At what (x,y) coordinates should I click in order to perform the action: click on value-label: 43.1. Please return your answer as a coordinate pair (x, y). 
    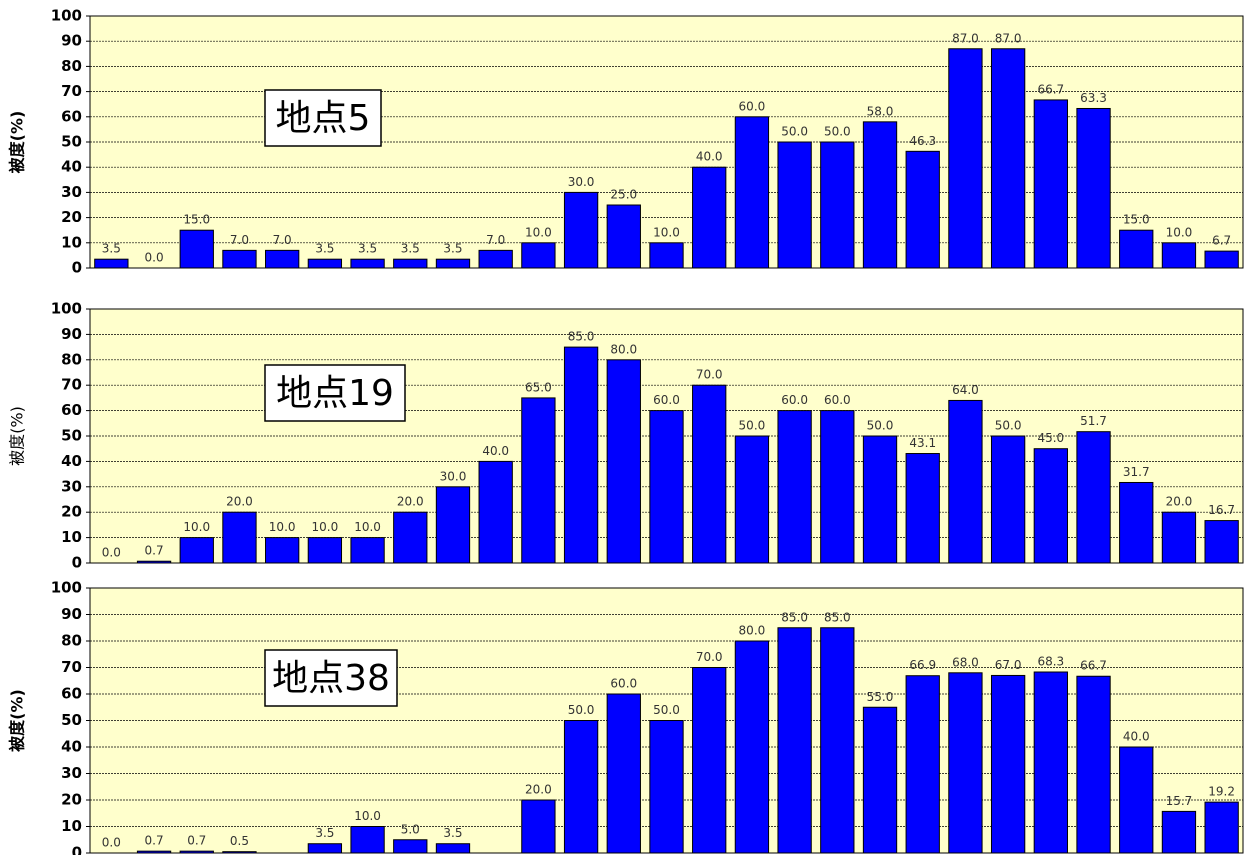
    Looking at the image, I should click on (922, 443).